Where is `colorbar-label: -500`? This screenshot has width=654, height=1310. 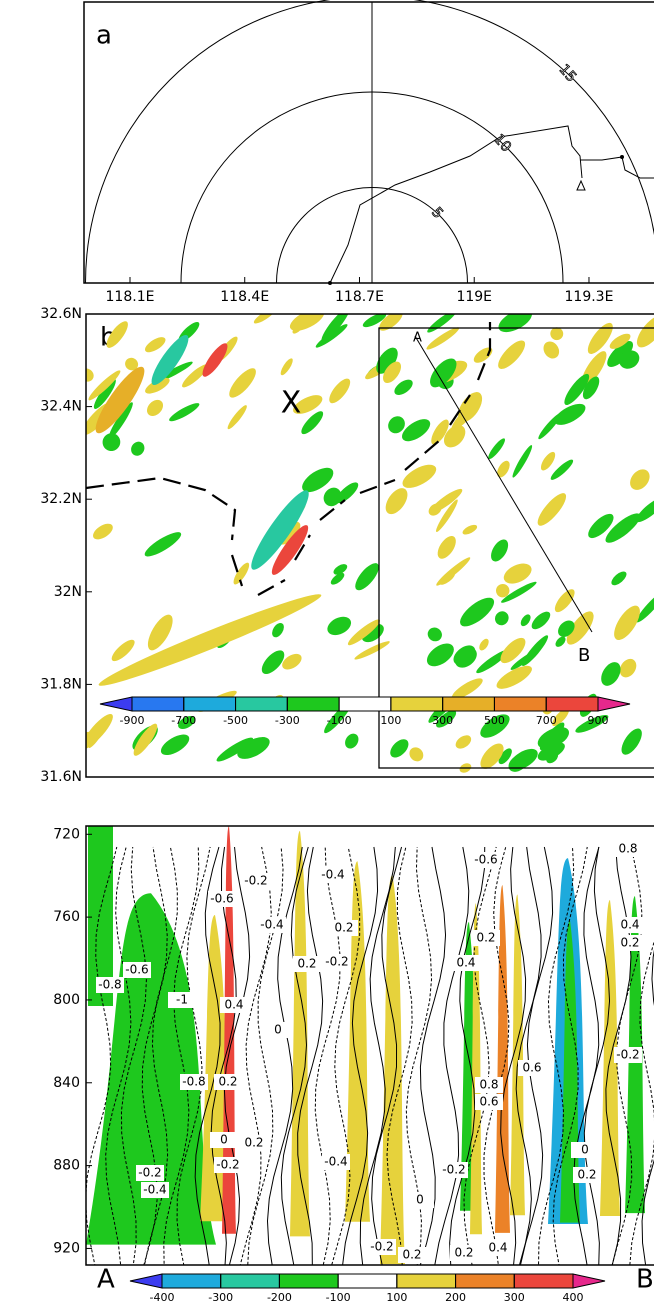
colorbar-label: -500 is located at coordinates (235, 720).